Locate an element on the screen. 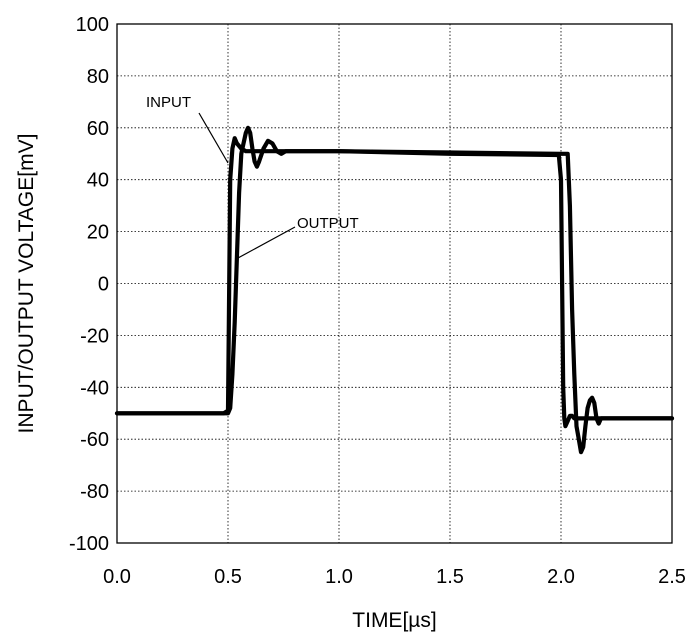 The width and height of the screenshot is (688, 638). y-tick-label: 0 is located at coordinates (103, 285).